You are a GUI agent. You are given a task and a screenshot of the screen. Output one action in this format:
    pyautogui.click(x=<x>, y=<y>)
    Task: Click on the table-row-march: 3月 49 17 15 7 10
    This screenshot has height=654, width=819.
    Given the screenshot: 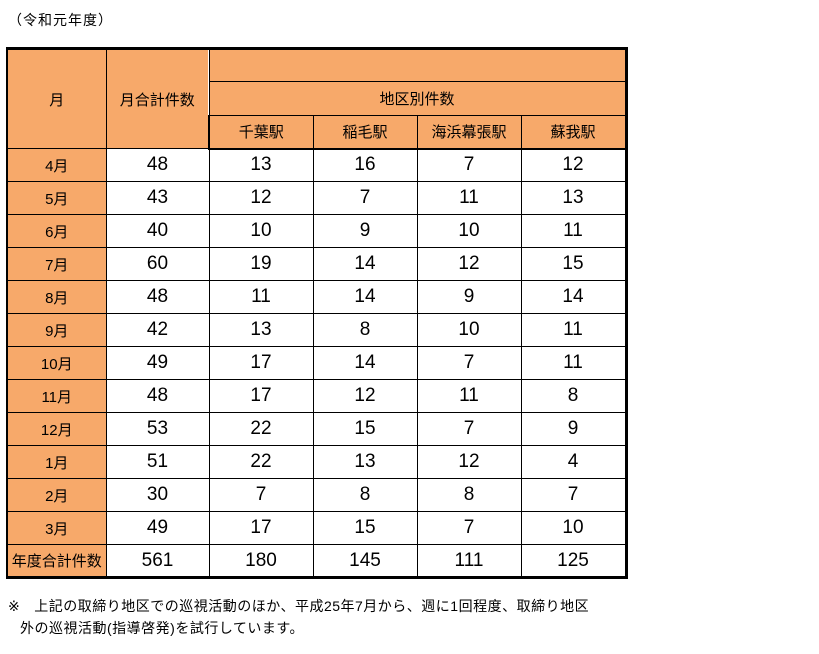 What is the action you would take?
    pyautogui.click(x=316, y=528)
    